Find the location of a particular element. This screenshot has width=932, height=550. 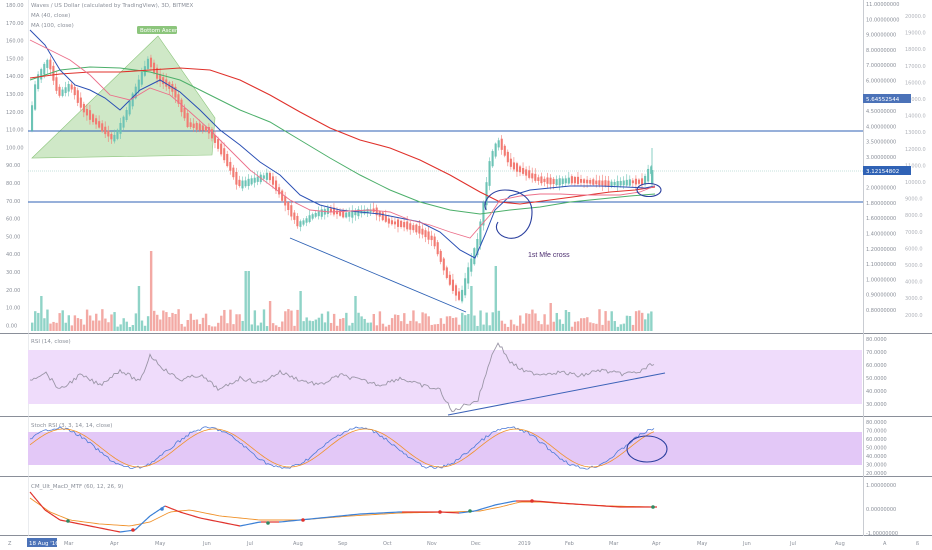

settings-button: ß is located at coordinates (917, 544).